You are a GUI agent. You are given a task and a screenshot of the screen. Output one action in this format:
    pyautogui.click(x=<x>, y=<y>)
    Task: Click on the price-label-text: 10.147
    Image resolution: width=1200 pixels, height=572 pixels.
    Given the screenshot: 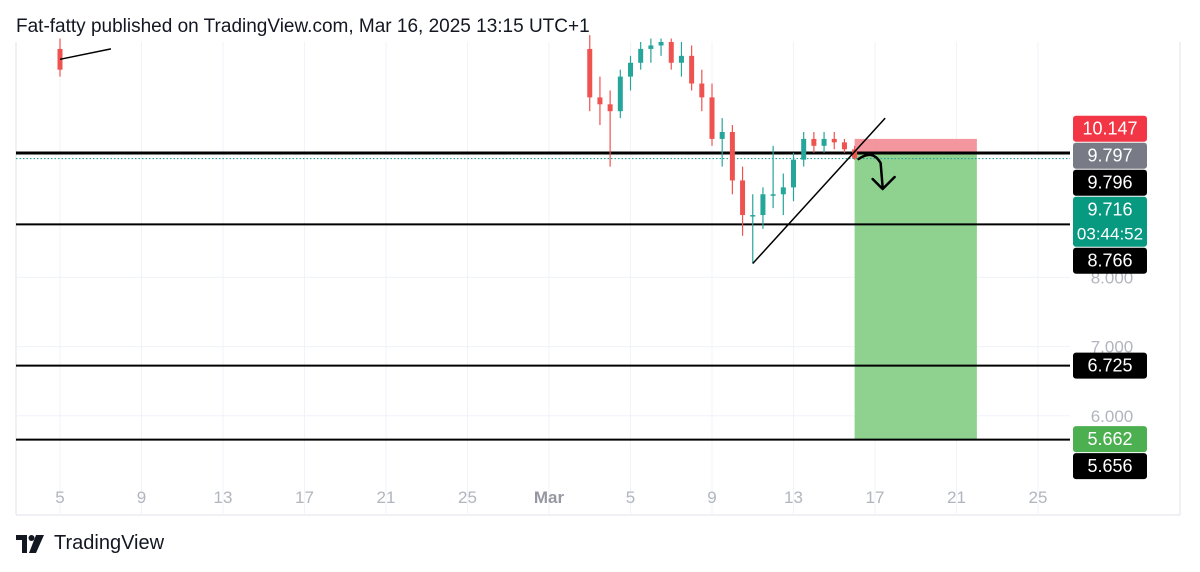 What is the action you would take?
    pyautogui.click(x=1109, y=129)
    